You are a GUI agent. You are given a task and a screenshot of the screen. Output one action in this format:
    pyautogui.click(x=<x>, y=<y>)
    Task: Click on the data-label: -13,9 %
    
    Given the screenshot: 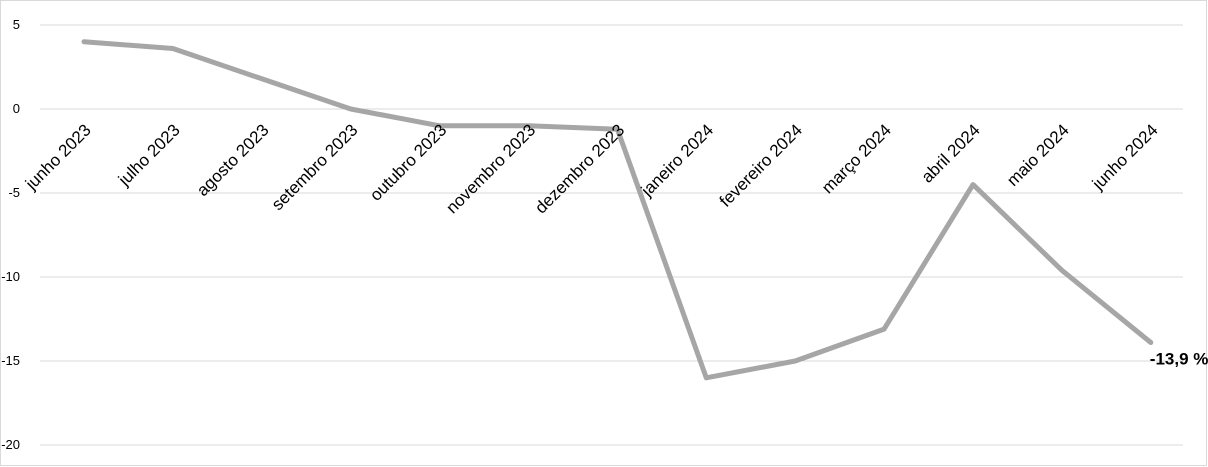 What is the action you would take?
    pyautogui.click(x=1179, y=359)
    